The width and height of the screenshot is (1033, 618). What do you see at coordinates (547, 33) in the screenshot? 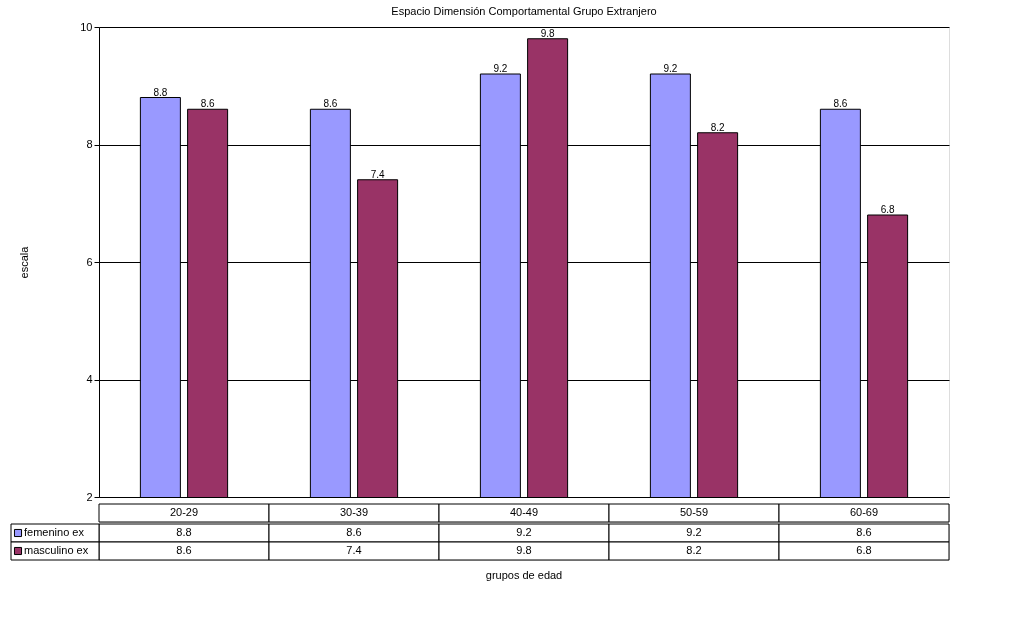
I see `annotation: 9.8` at bounding box center [547, 33].